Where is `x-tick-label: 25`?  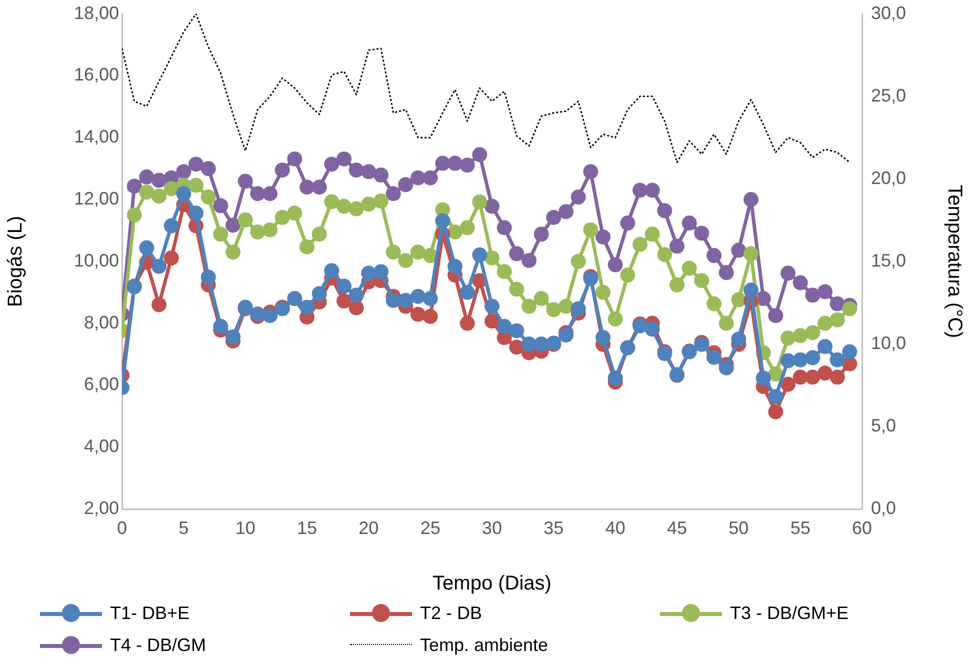 x-tick-label: 25 is located at coordinates (430, 528).